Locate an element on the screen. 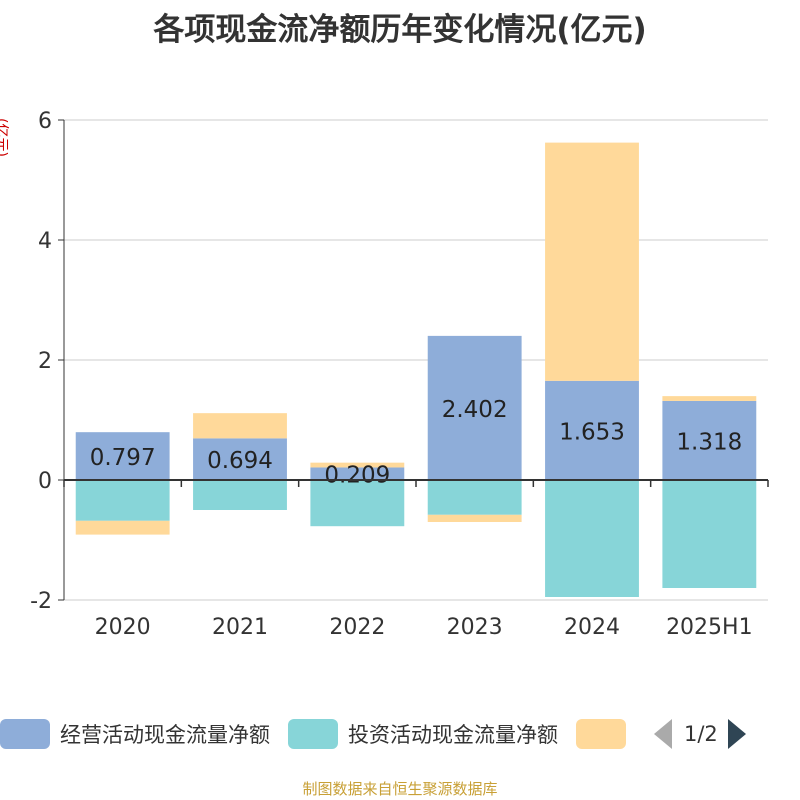 Image resolution: width=800 pixels, height=800 pixels. bar-2023-s0 is located at coordinates (474, 407).